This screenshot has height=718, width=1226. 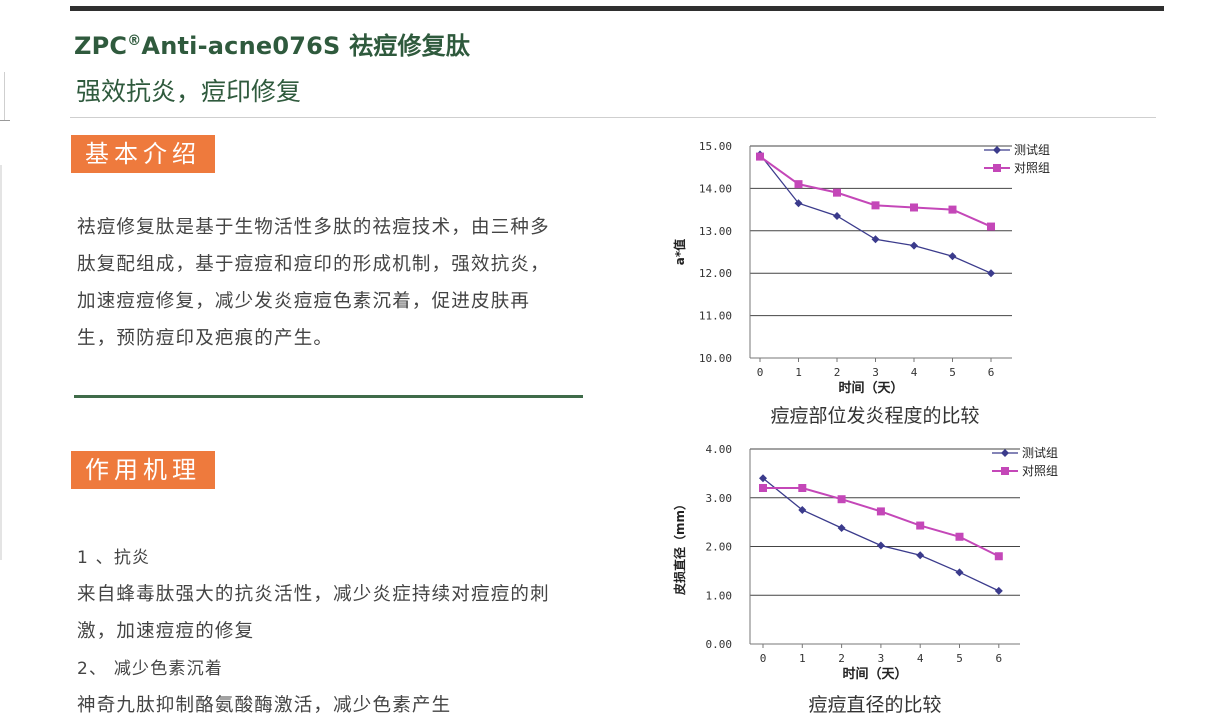 What do you see at coordinates (719, 449) in the screenshot?
I see `y-tick-label: 4.00` at bounding box center [719, 449].